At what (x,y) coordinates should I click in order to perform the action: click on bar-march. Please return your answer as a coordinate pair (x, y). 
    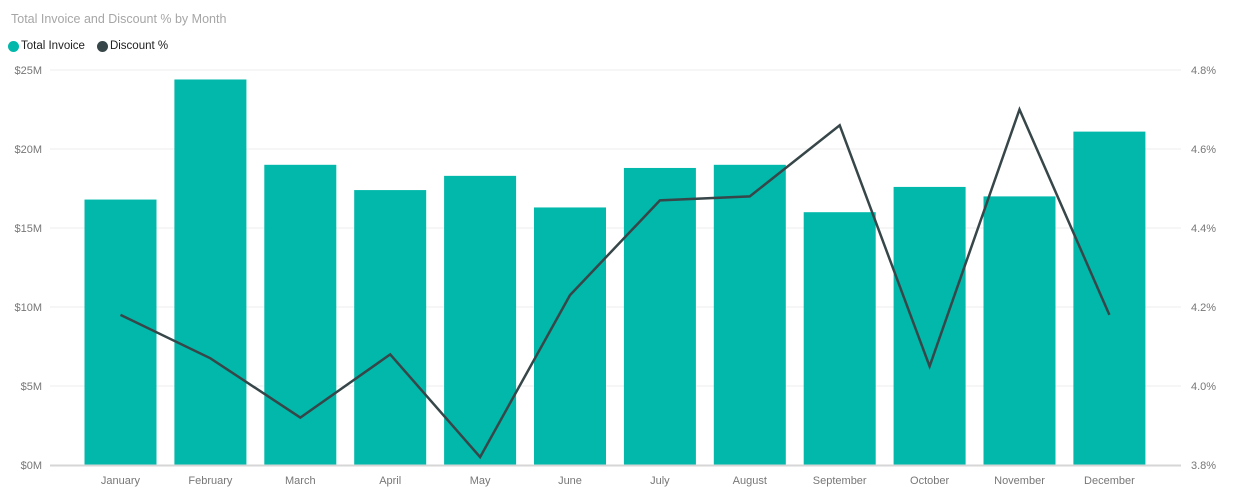
    Looking at the image, I should click on (300, 315).